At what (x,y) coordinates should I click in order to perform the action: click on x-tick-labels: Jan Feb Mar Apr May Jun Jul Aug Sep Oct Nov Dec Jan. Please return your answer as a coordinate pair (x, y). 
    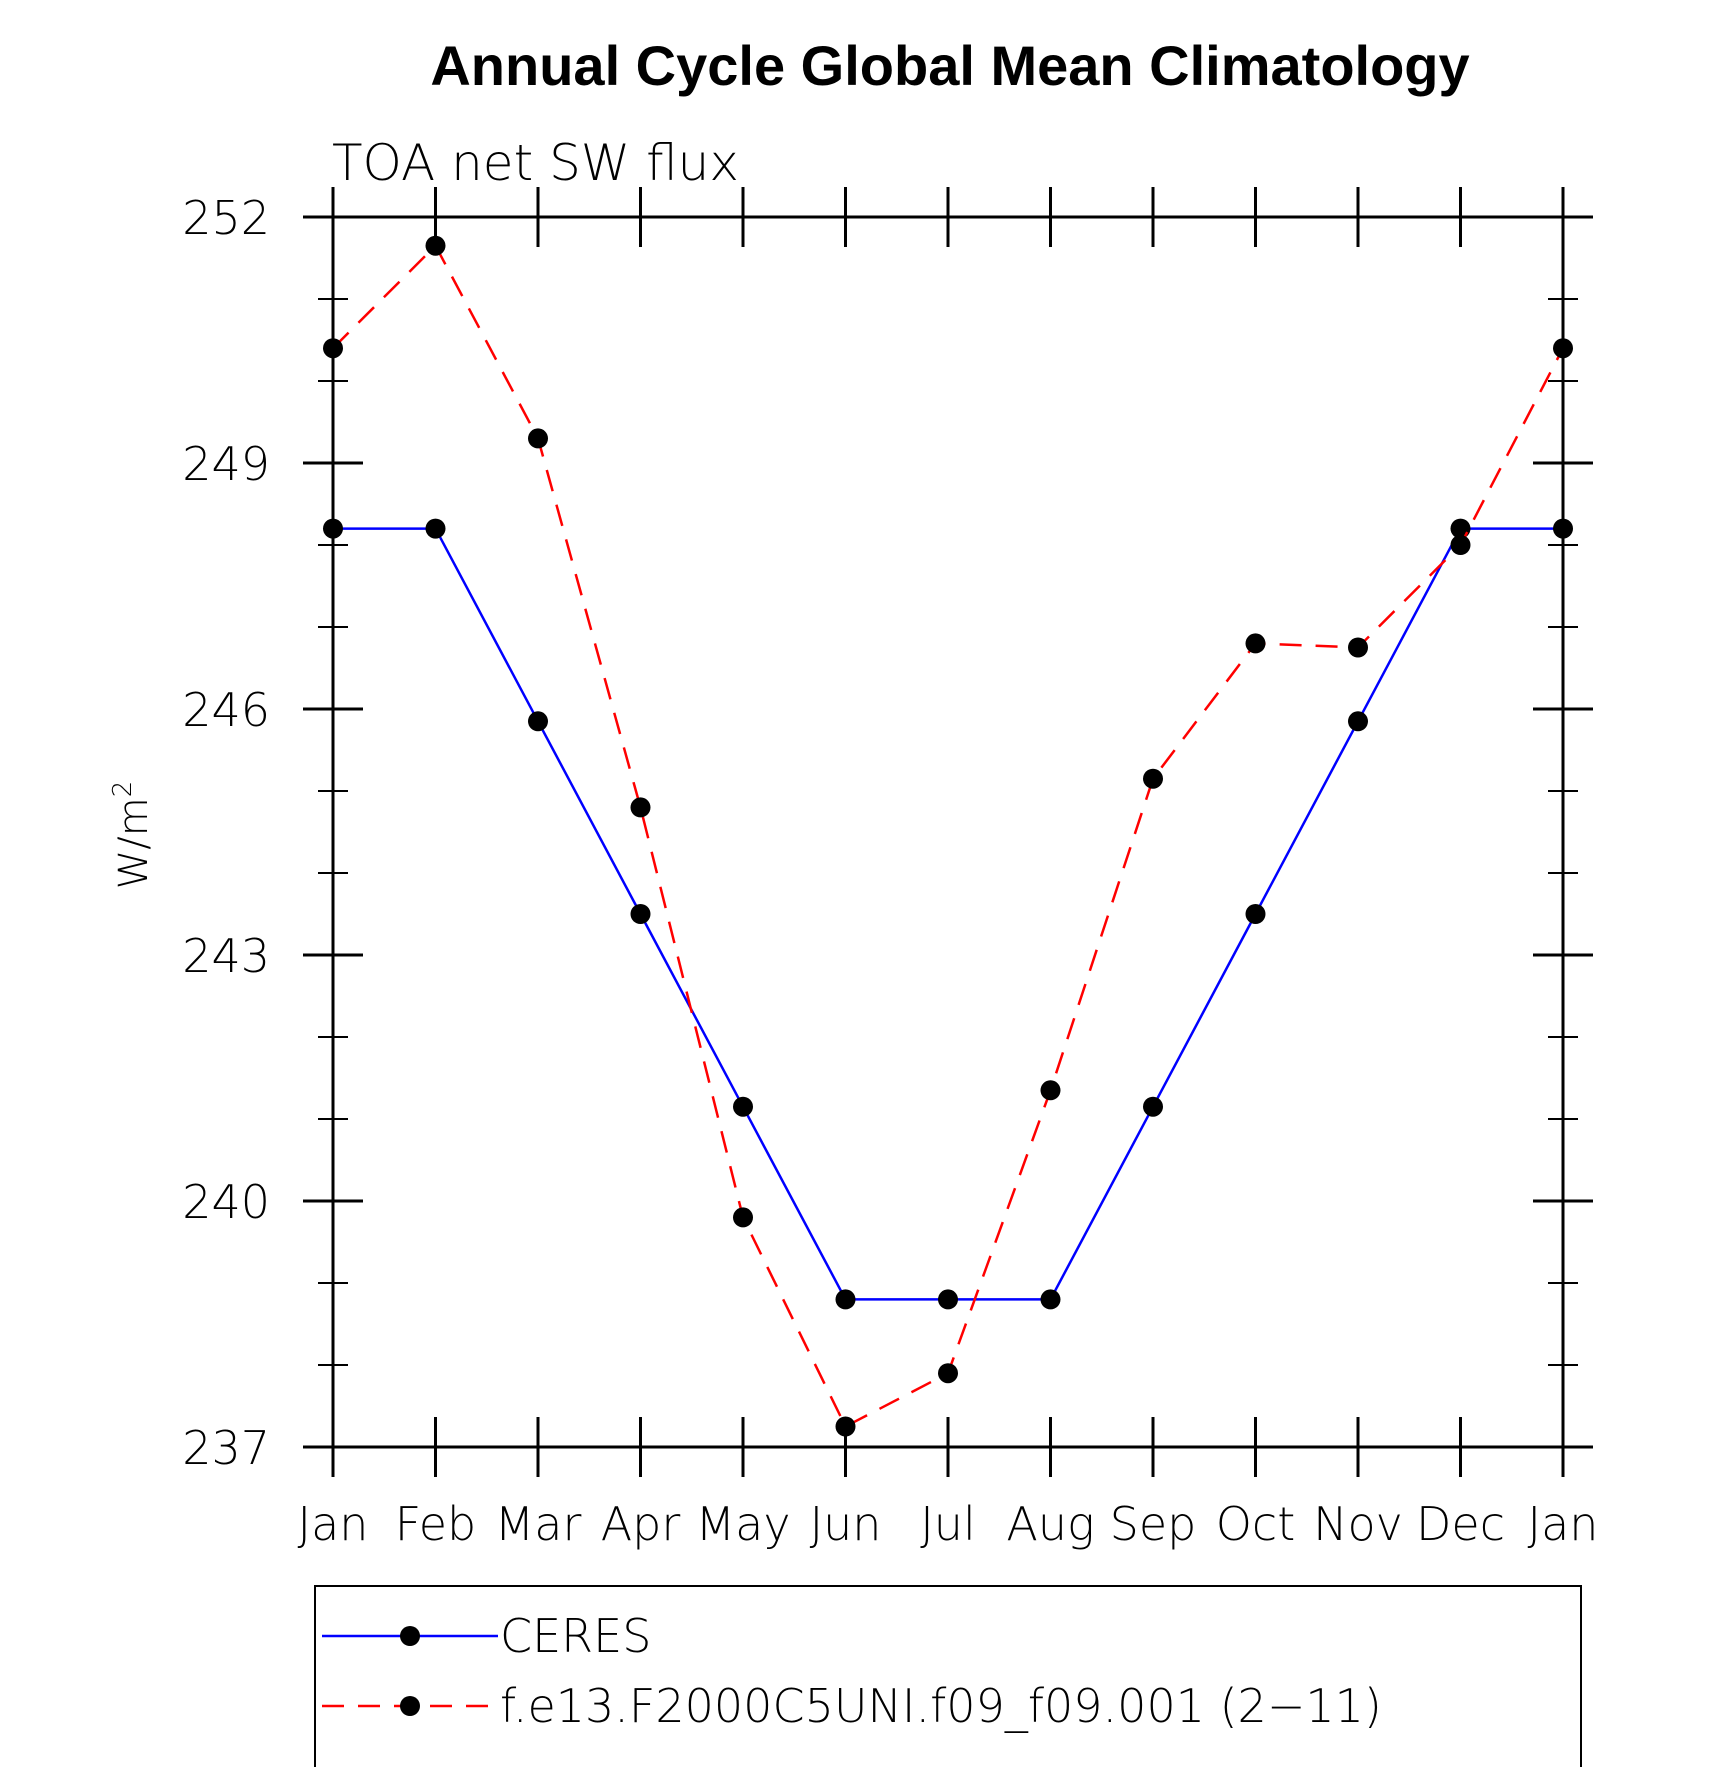
    Looking at the image, I should click on (948, 1524).